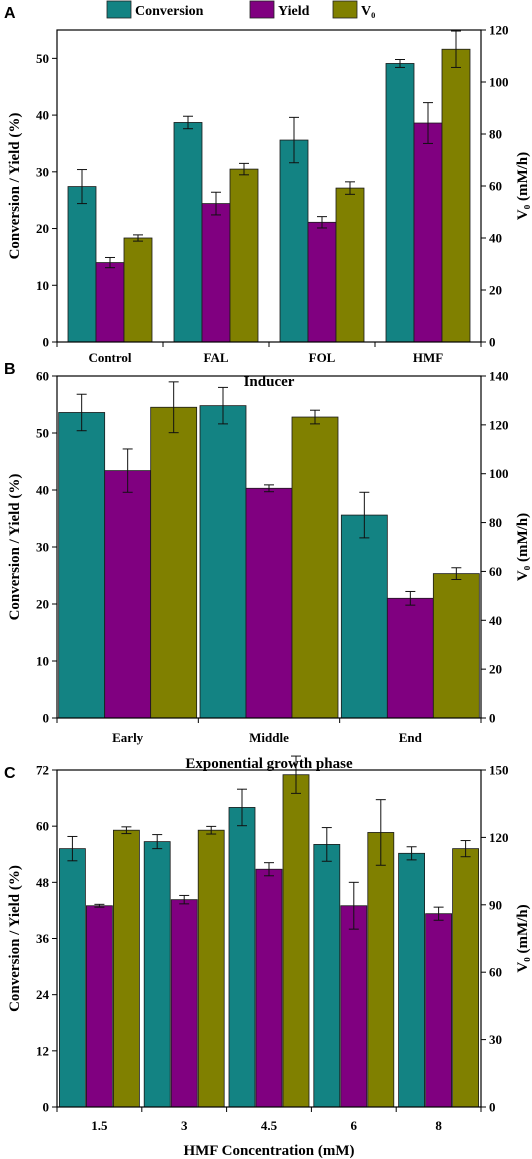 The image size is (532, 1159). Describe the element at coordinates (495, 522) in the screenshot. I see `y2-tick-label: 80` at that location.